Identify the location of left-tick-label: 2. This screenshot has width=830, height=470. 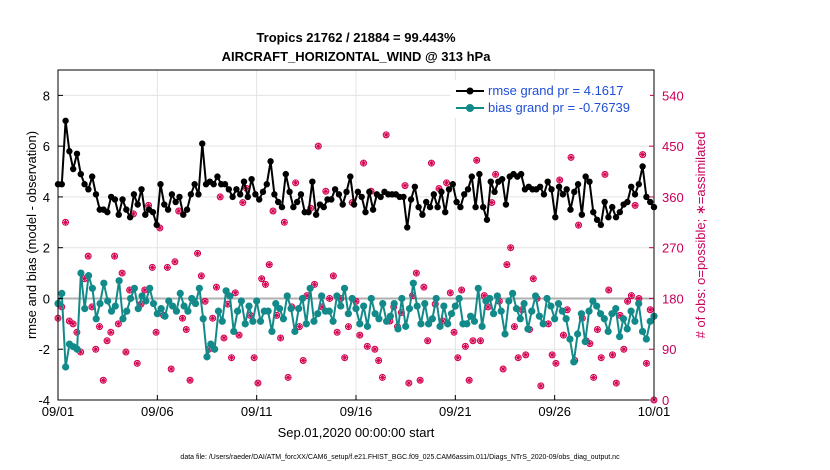
(46, 248).